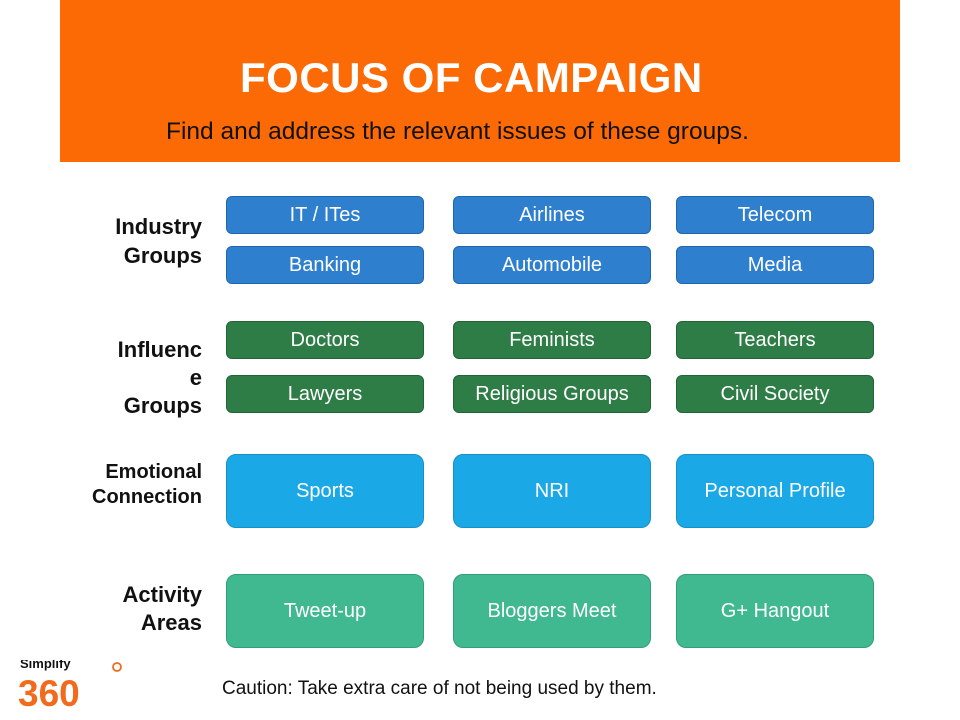 The width and height of the screenshot is (960, 720). Describe the element at coordinates (325, 265) in the screenshot. I see `industry-item-banking: Banking` at that location.